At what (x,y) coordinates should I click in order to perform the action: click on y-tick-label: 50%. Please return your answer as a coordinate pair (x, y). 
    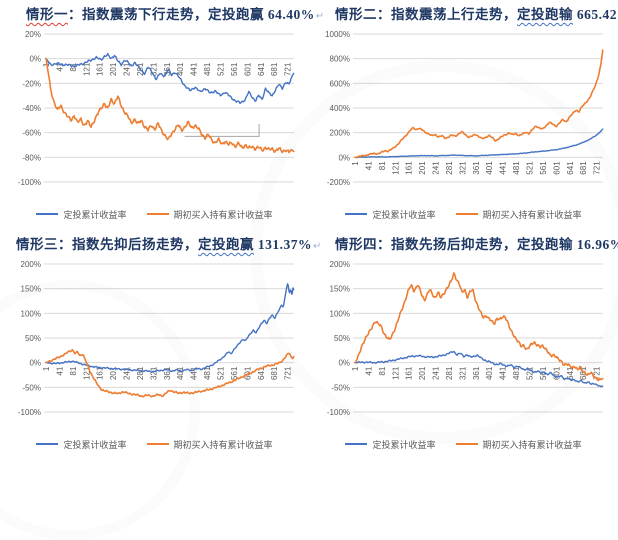
    Looking at the image, I should click on (33, 338).